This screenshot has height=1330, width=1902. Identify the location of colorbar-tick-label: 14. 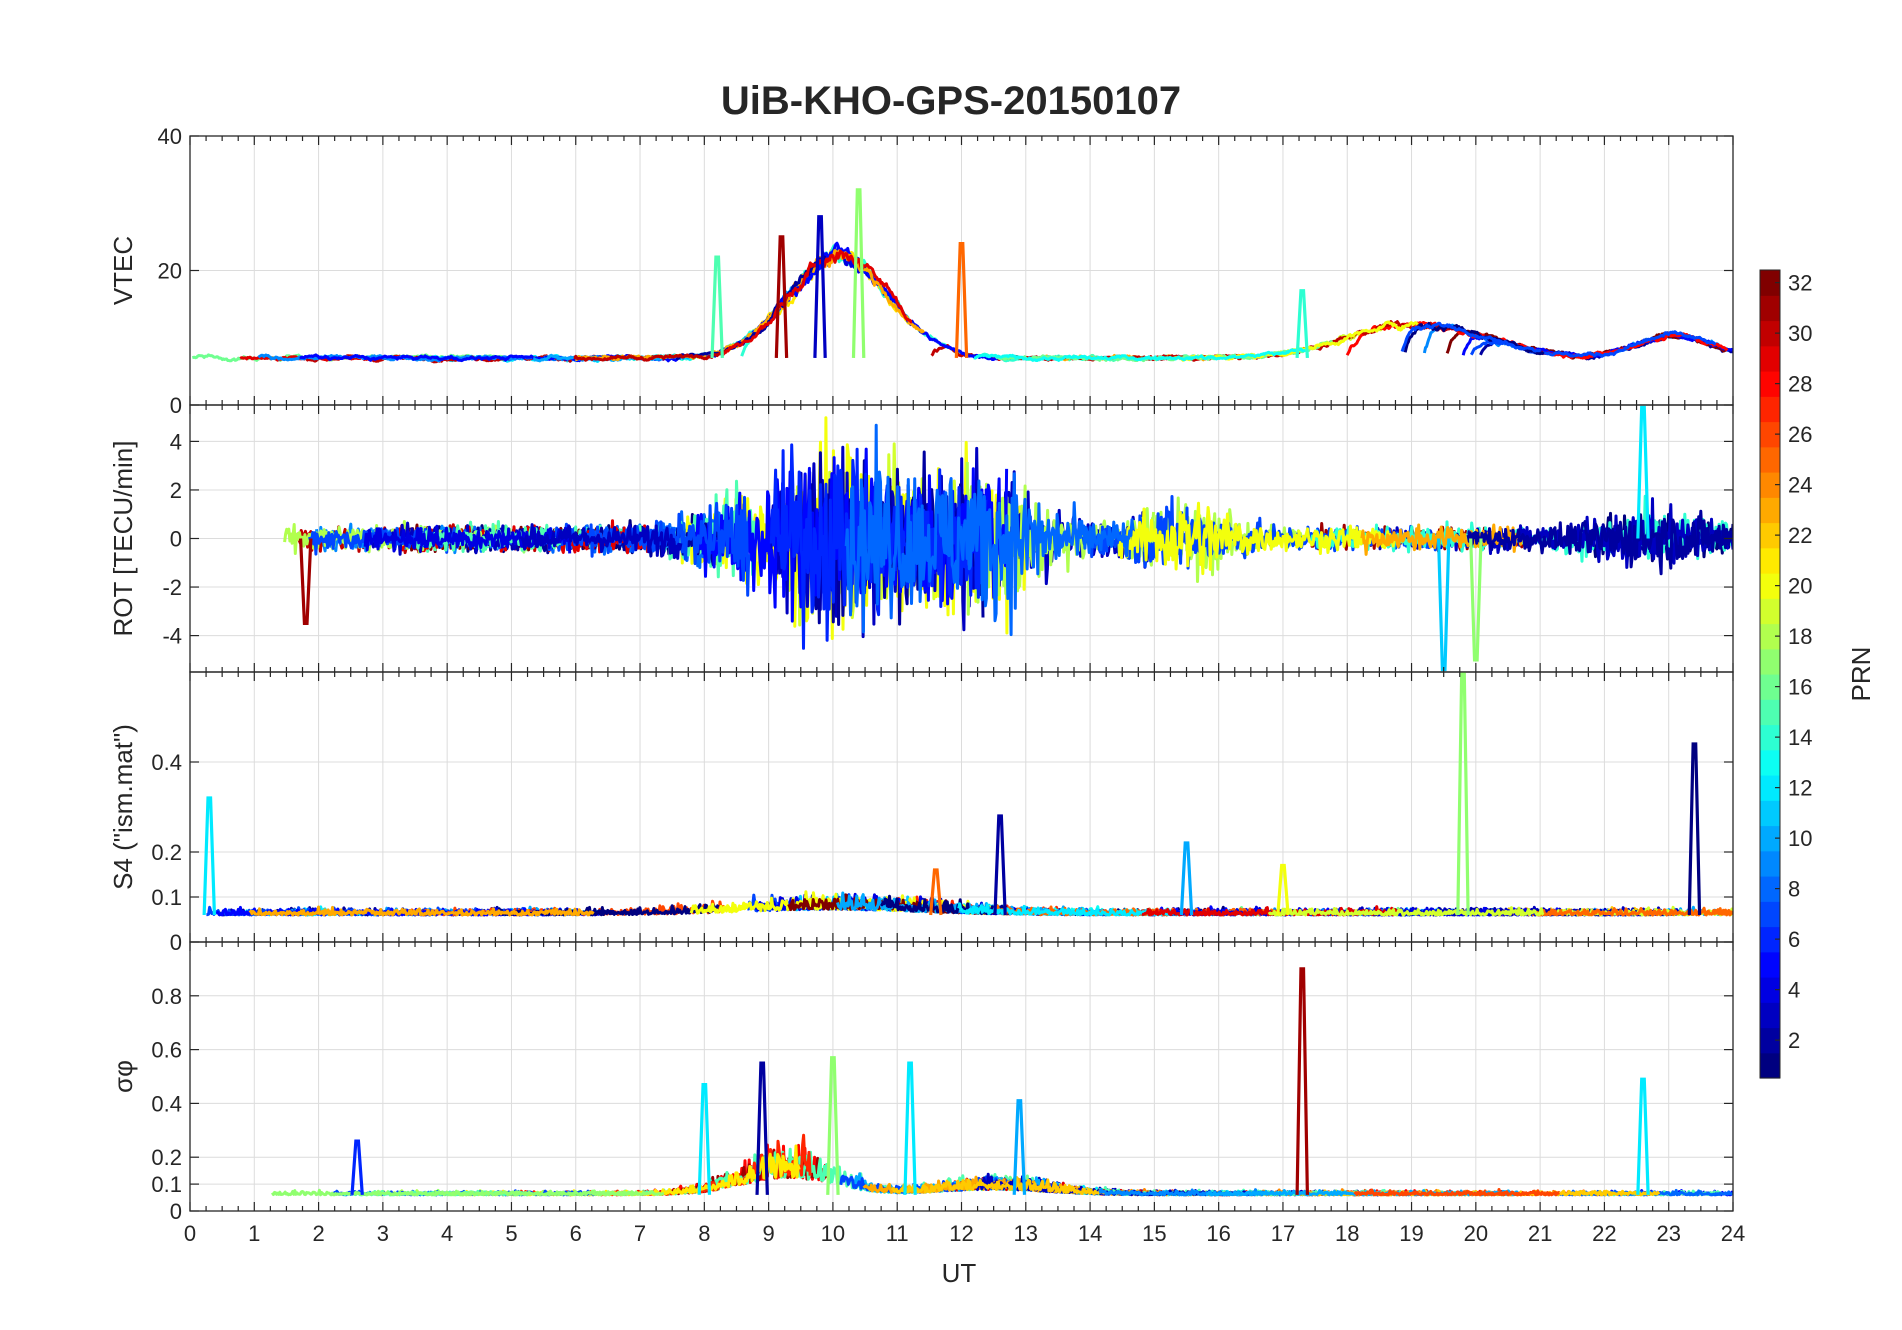
(1800, 737).